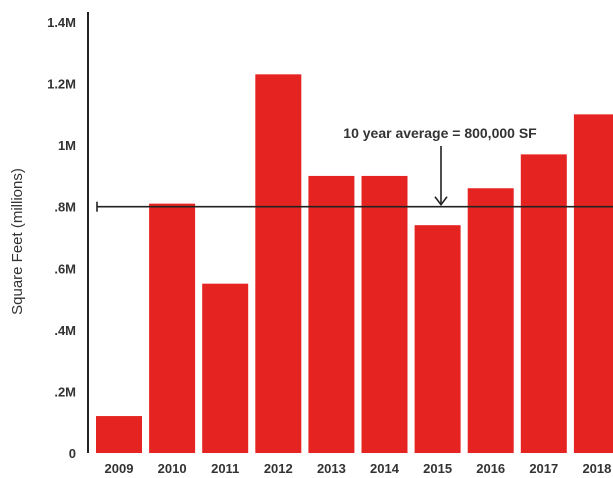 The height and width of the screenshot is (478, 613). I want to click on bar-2016, so click(490, 320).